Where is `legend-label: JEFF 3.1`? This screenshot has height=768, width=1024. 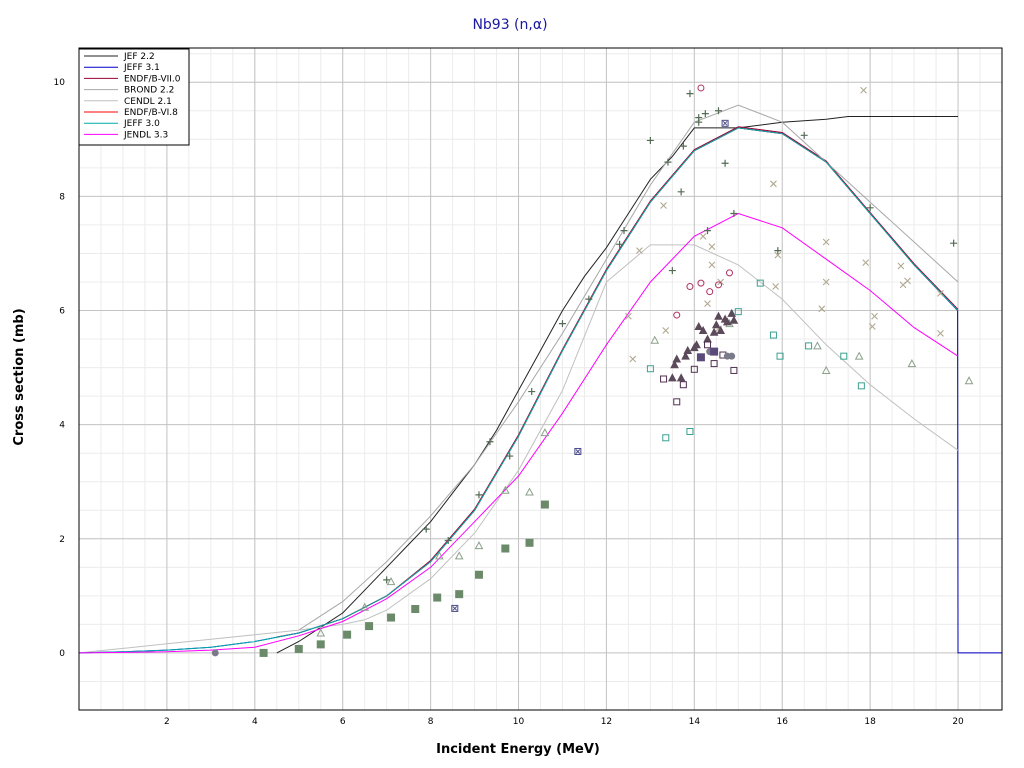
legend-label: JEFF 3.1 is located at coordinates (141, 68).